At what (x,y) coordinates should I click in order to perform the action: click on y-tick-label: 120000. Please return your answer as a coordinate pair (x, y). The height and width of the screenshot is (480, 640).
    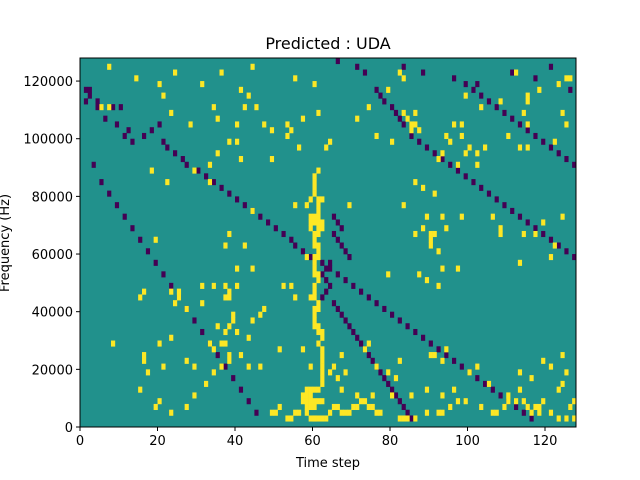
    Looking at the image, I should click on (48, 82).